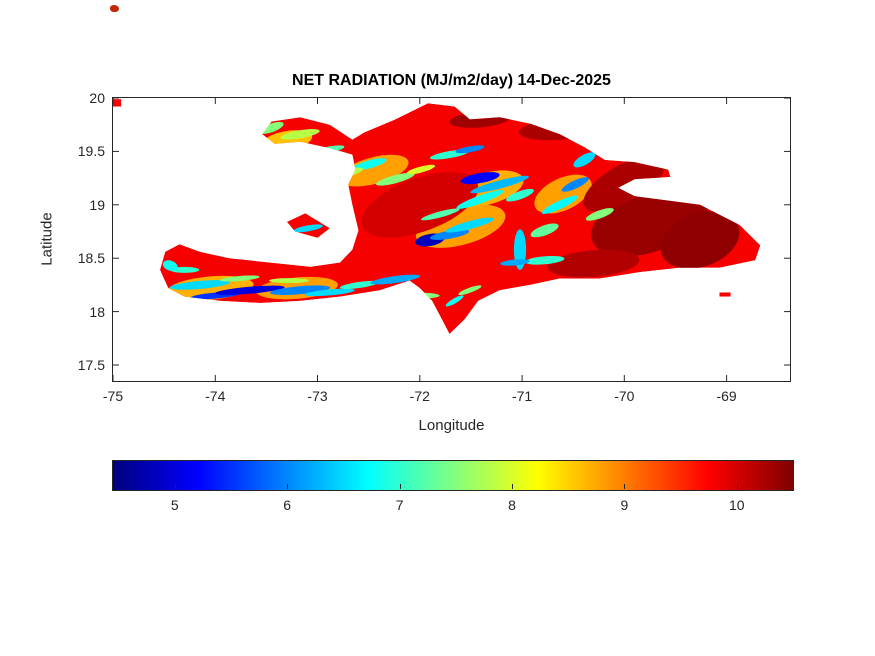 Image resolution: width=875 pixels, height=656 pixels. Describe the element at coordinates (737, 505) in the screenshot. I see `colorbar-tick-label: 10` at that location.